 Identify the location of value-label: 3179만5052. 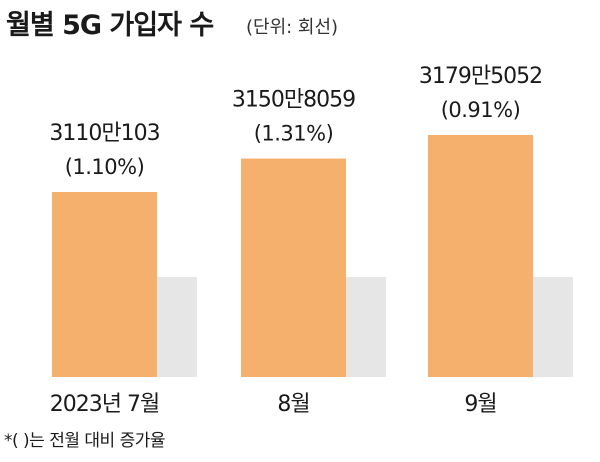
(480, 76).